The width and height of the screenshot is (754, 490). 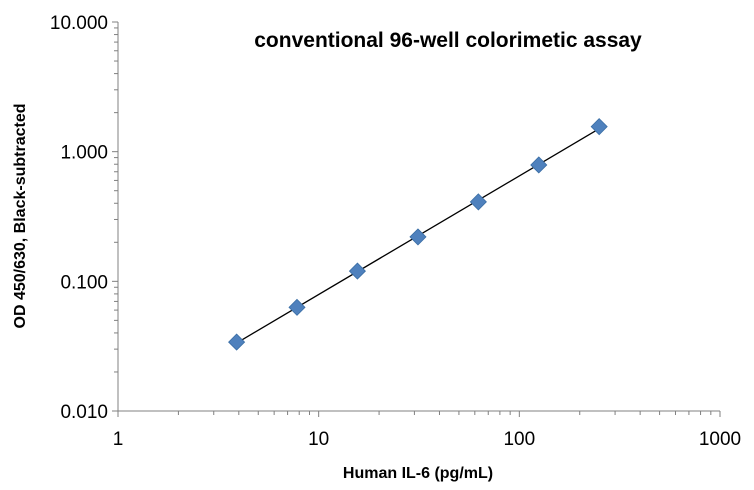 I want to click on x-tick-label: 1000, so click(x=720, y=439).